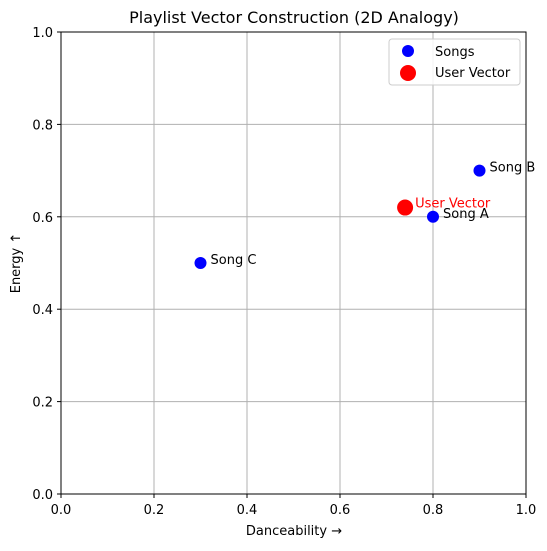 The width and height of the screenshot is (547, 551). Describe the element at coordinates (408, 73) in the screenshot. I see `legend-marker-user-vector` at that location.